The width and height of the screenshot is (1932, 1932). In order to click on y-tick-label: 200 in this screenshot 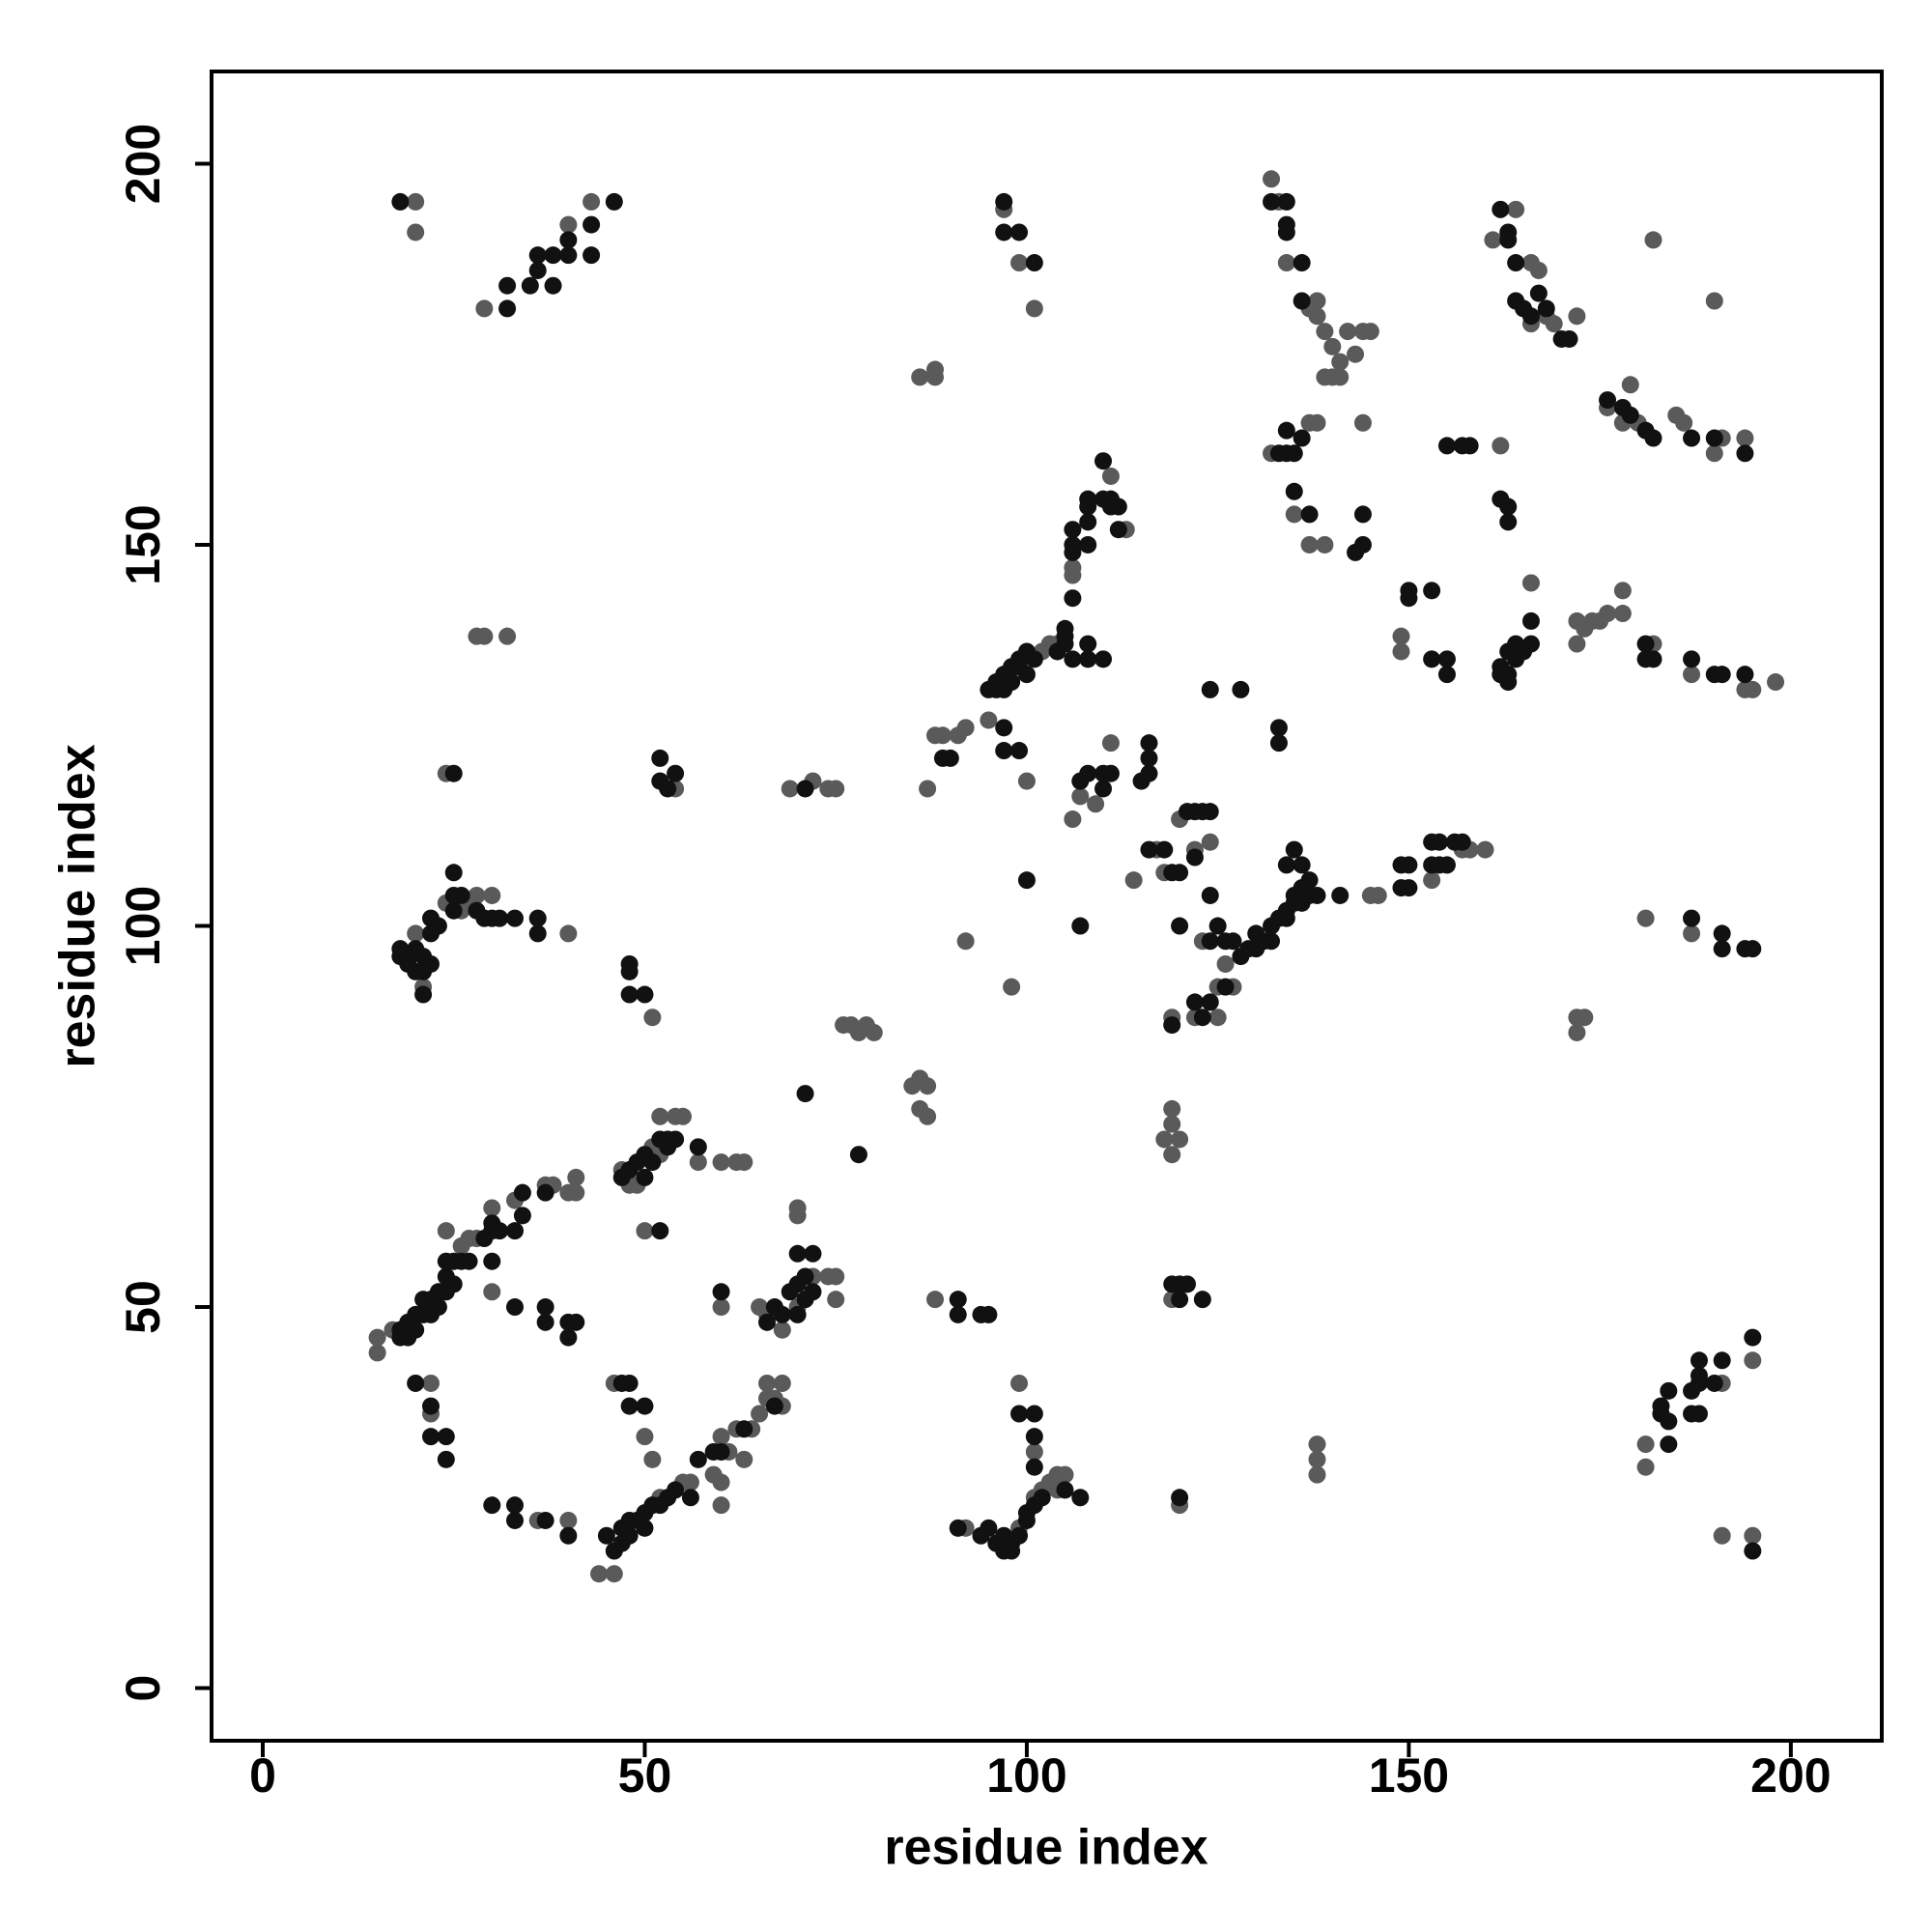, I will do `click(143, 164)`.